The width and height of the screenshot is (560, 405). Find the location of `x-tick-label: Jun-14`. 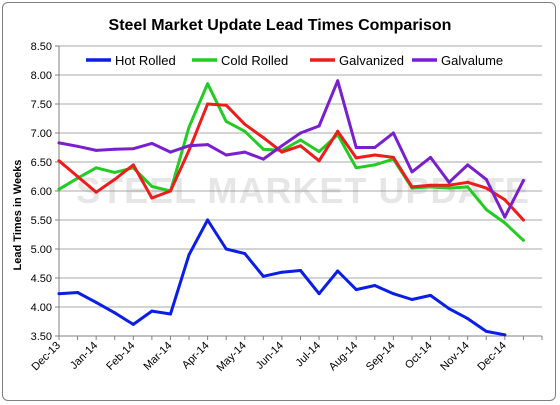

x-tick-label: Jun-14 is located at coordinates (270, 356).